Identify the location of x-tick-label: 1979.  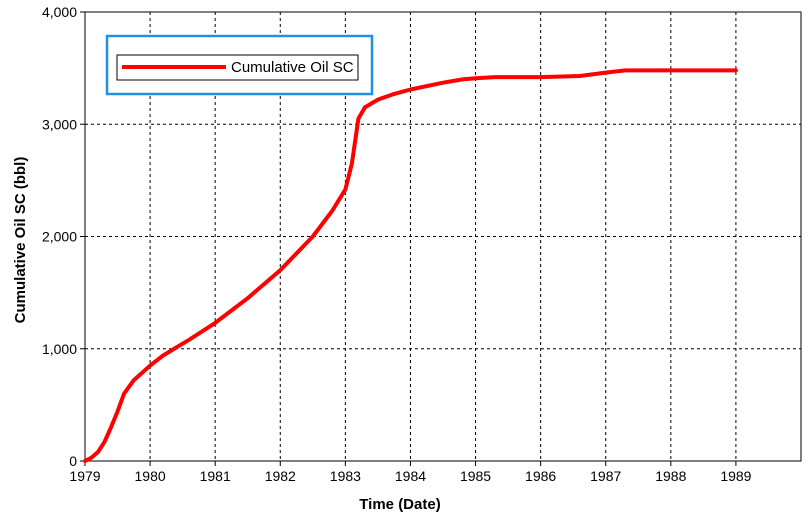
(84, 476).